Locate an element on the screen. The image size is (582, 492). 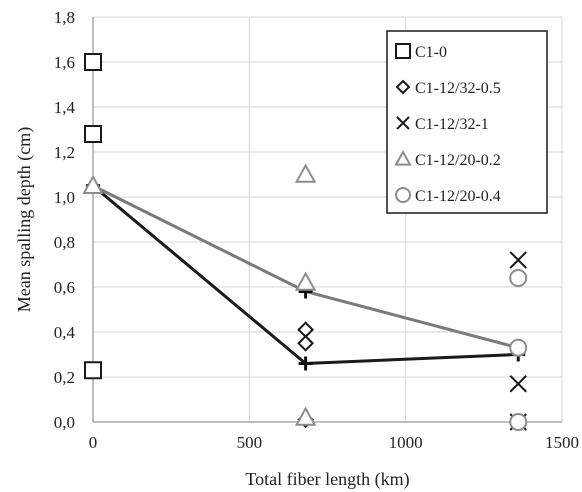
y-tick-label: 1,2 is located at coordinates (64, 152).